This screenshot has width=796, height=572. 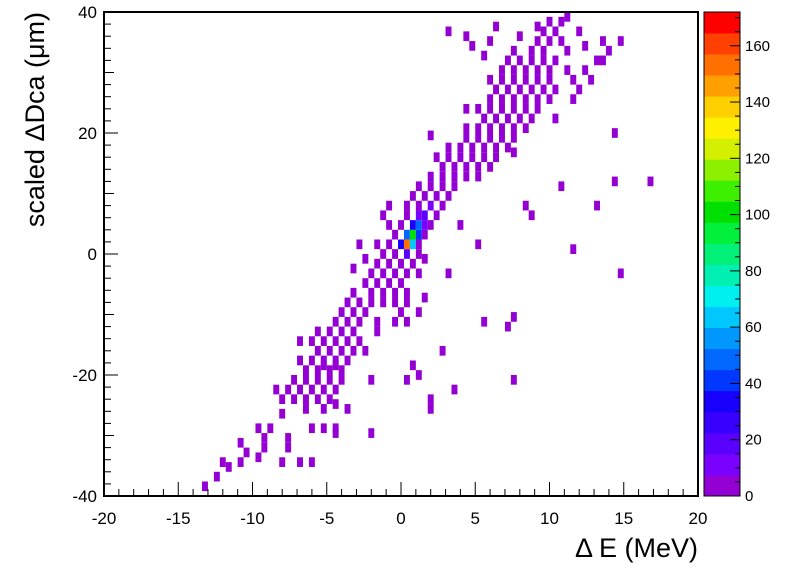 What do you see at coordinates (749, 496) in the screenshot?
I see `colorbar-tick-label: 0` at bounding box center [749, 496].